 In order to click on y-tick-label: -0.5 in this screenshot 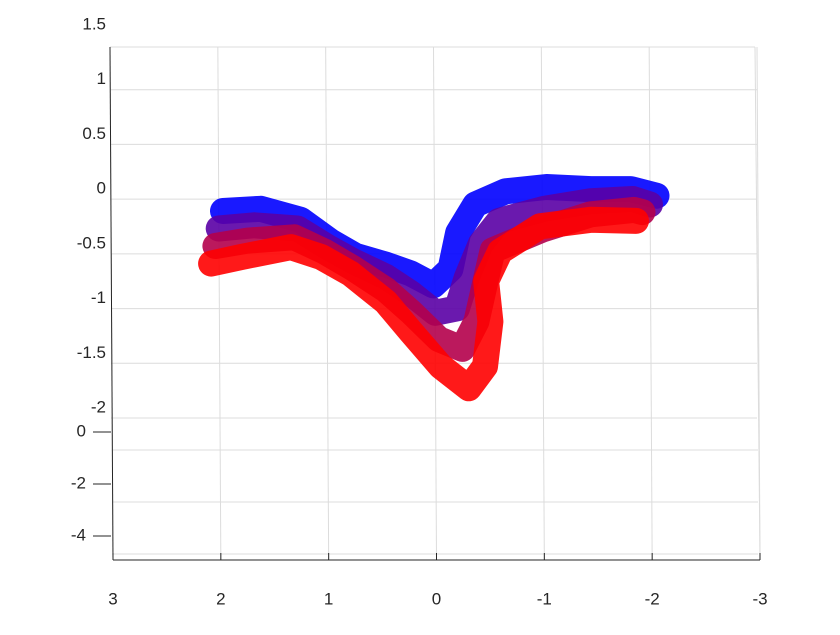, I will do `click(91, 242)`.